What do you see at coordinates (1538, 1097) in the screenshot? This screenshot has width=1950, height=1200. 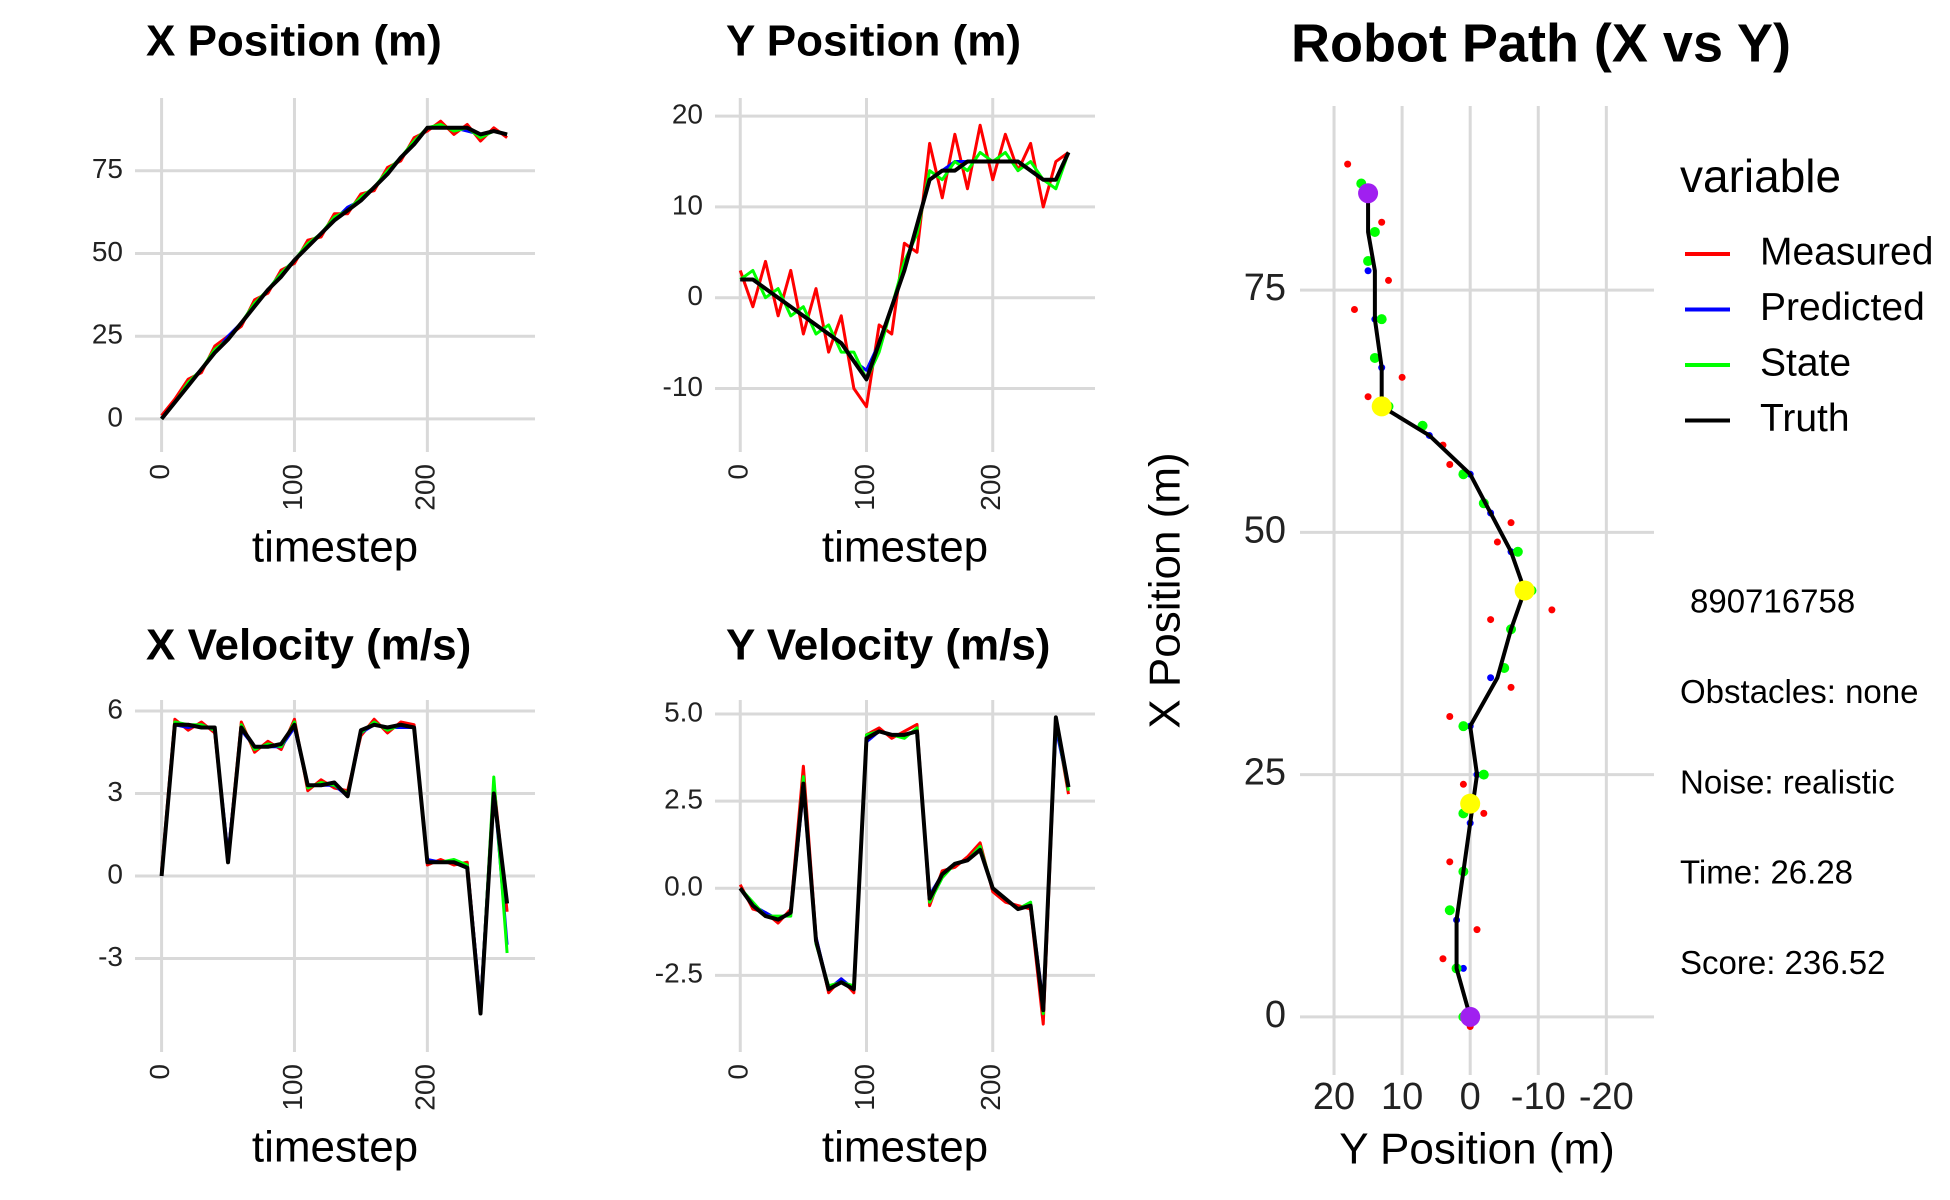 I see `x-tick-label: -10` at bounding box center [1538, 1097].